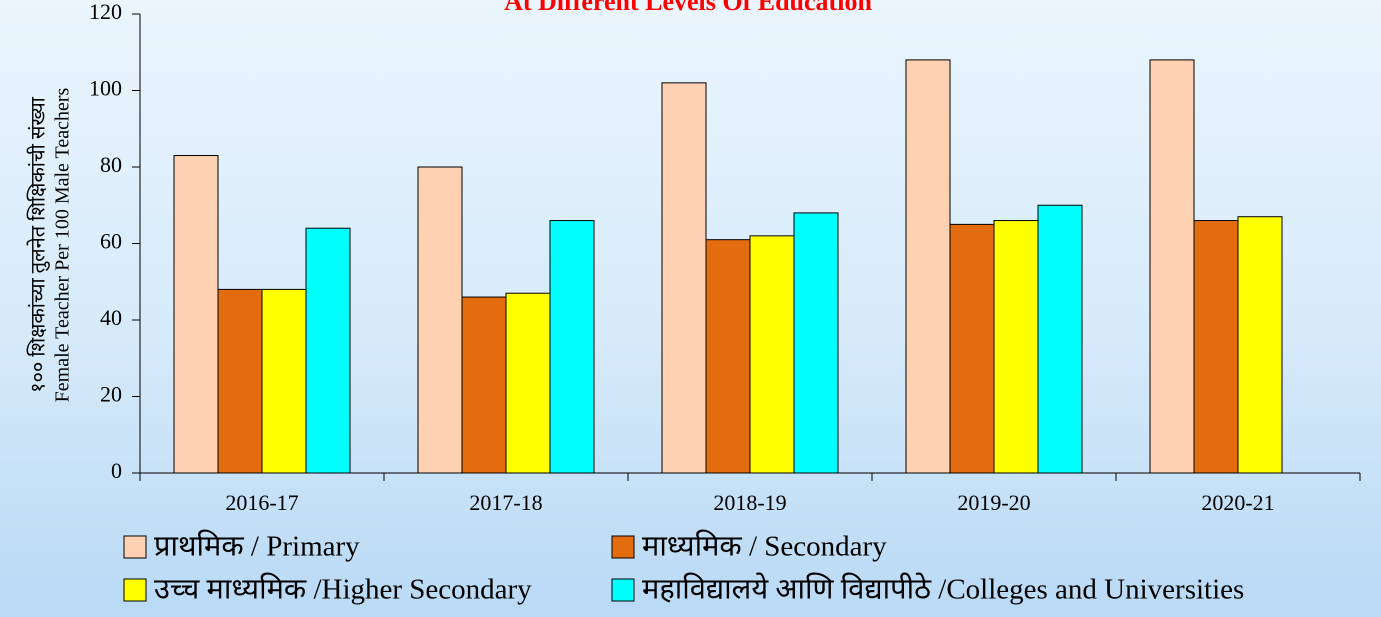  Describe the element at coordinates (343, 589) in the screenshot. I see `legend-label: उच्च माध्यमिक /Higher Secondary` at that location.